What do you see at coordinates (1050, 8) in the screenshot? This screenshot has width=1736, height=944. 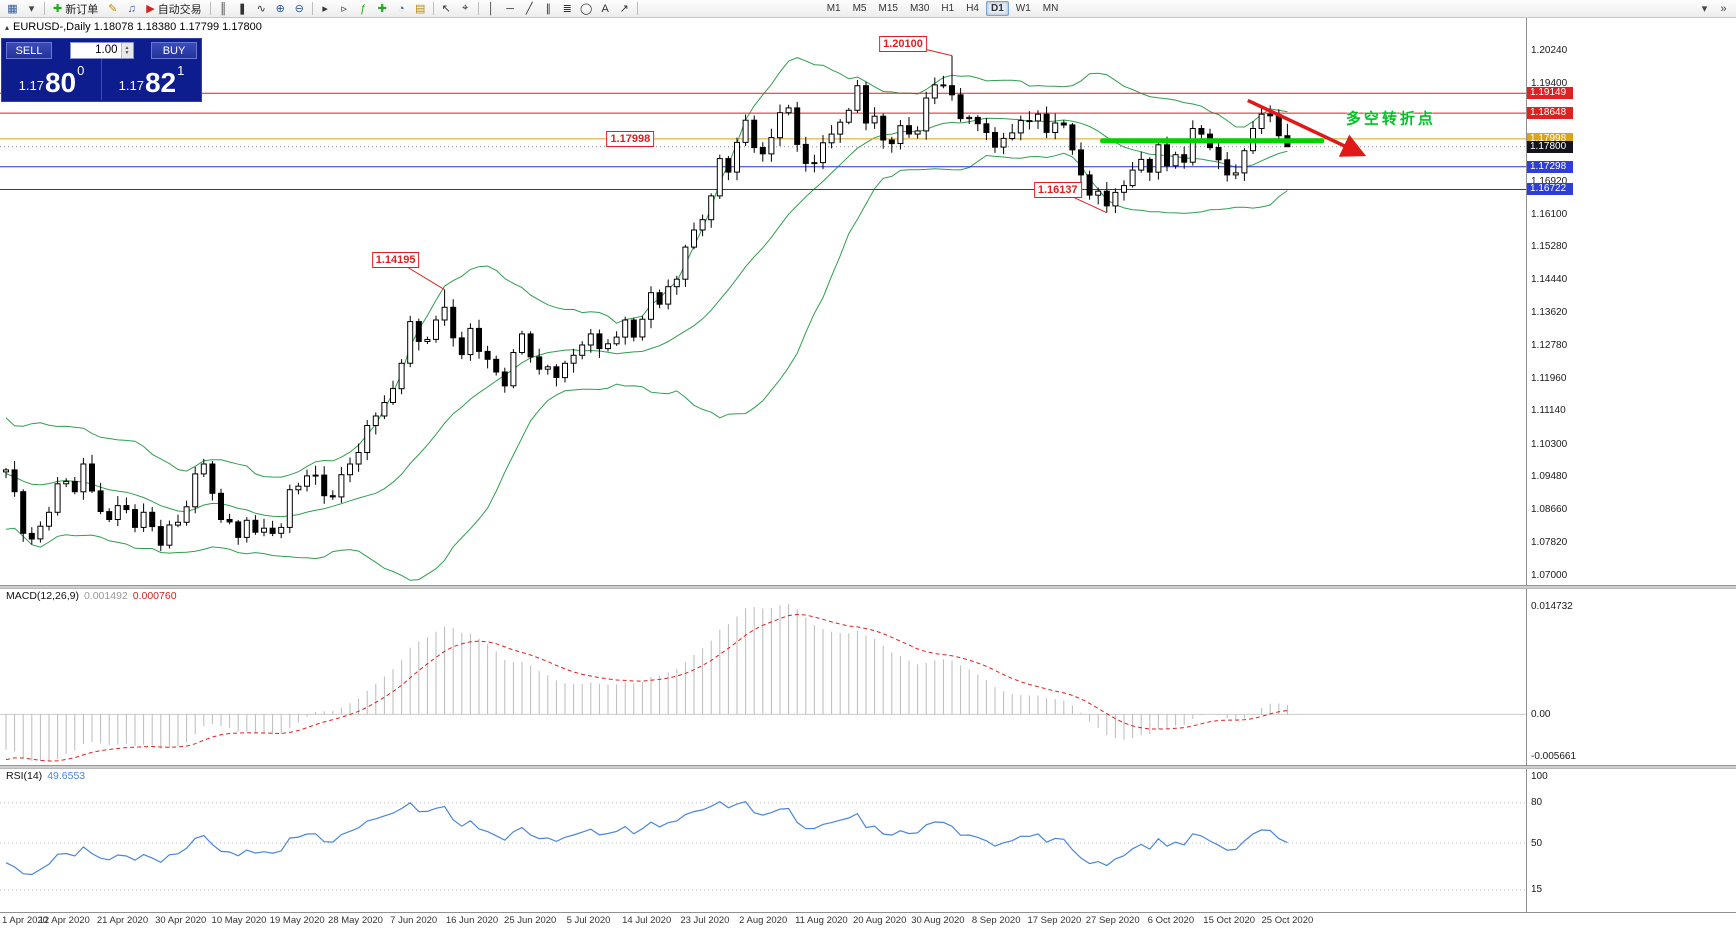 I see `timeframe-mn: MN` at bounding box center [1050, 8].